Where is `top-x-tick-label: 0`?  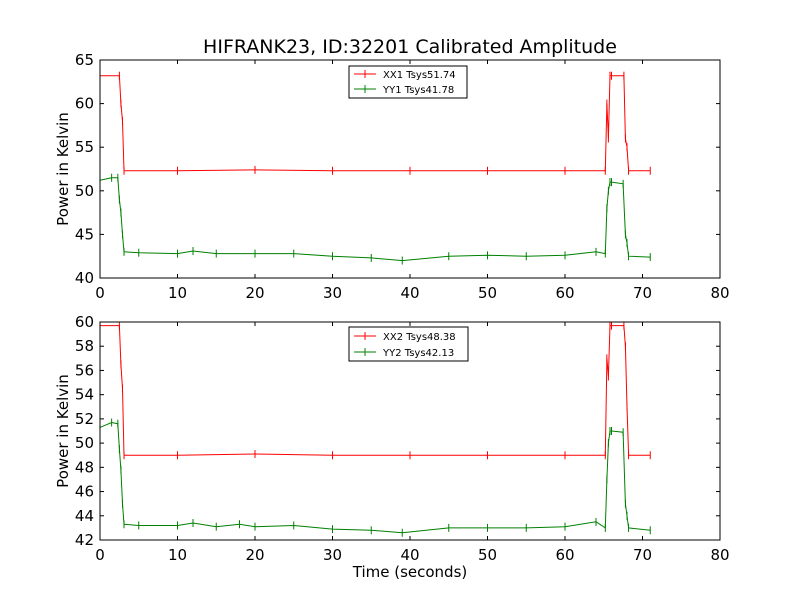
top-x-tick-label: 0 is located at coordinates (100, 293).